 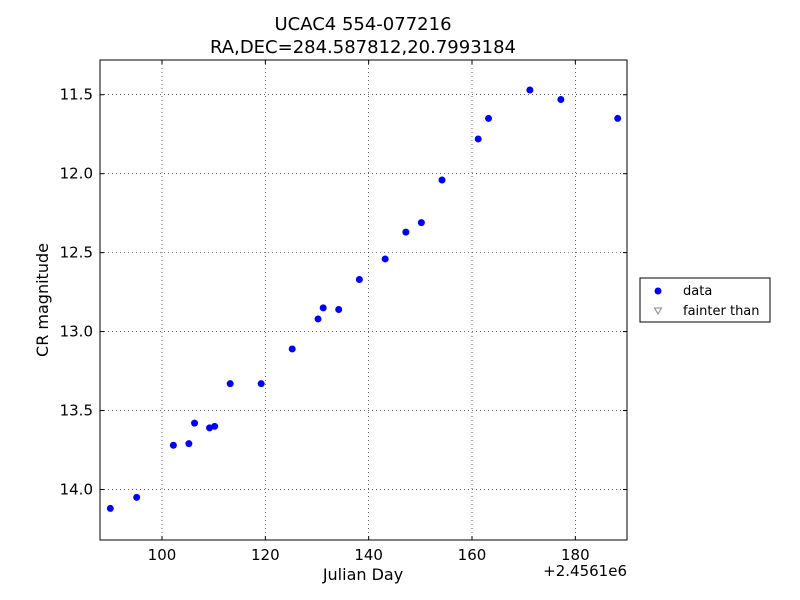 I want to click on x-offset-label: +2.4561e6, so click(x=585, y=571).